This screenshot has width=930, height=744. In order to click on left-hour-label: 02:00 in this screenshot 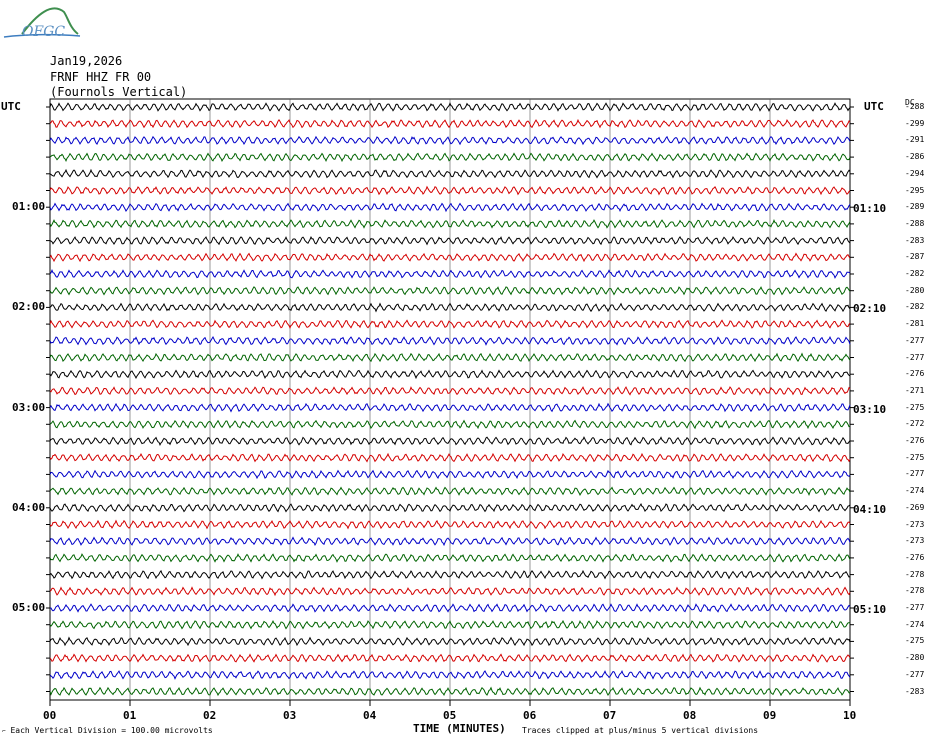, I will do `click(29, 307)`.